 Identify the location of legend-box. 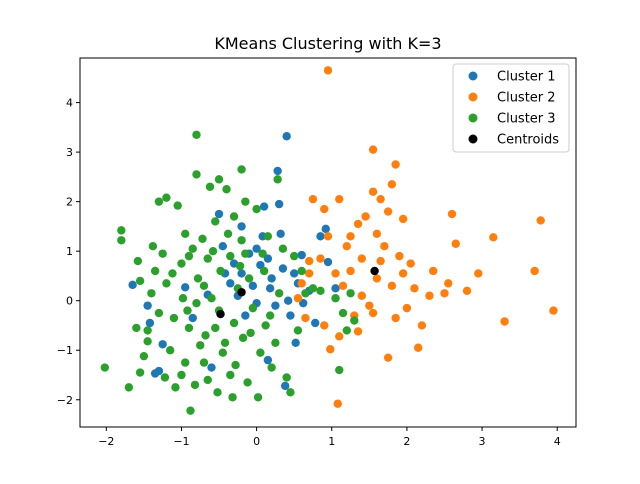
(511, 108).